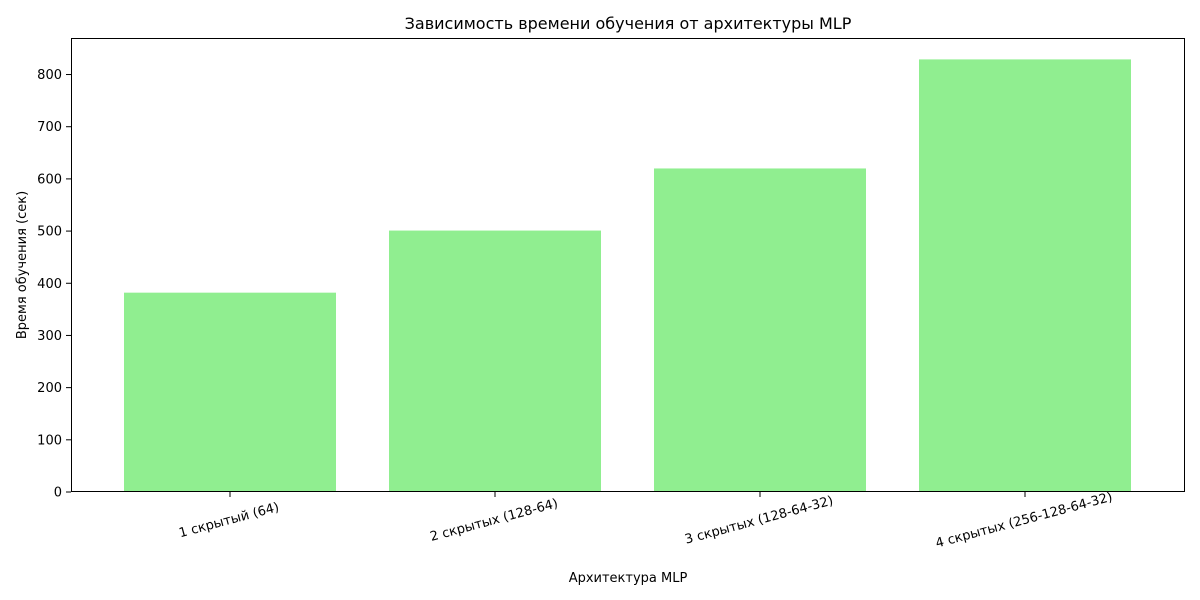  I want to click on y-tick-label-700: 700, so click(49, 127).